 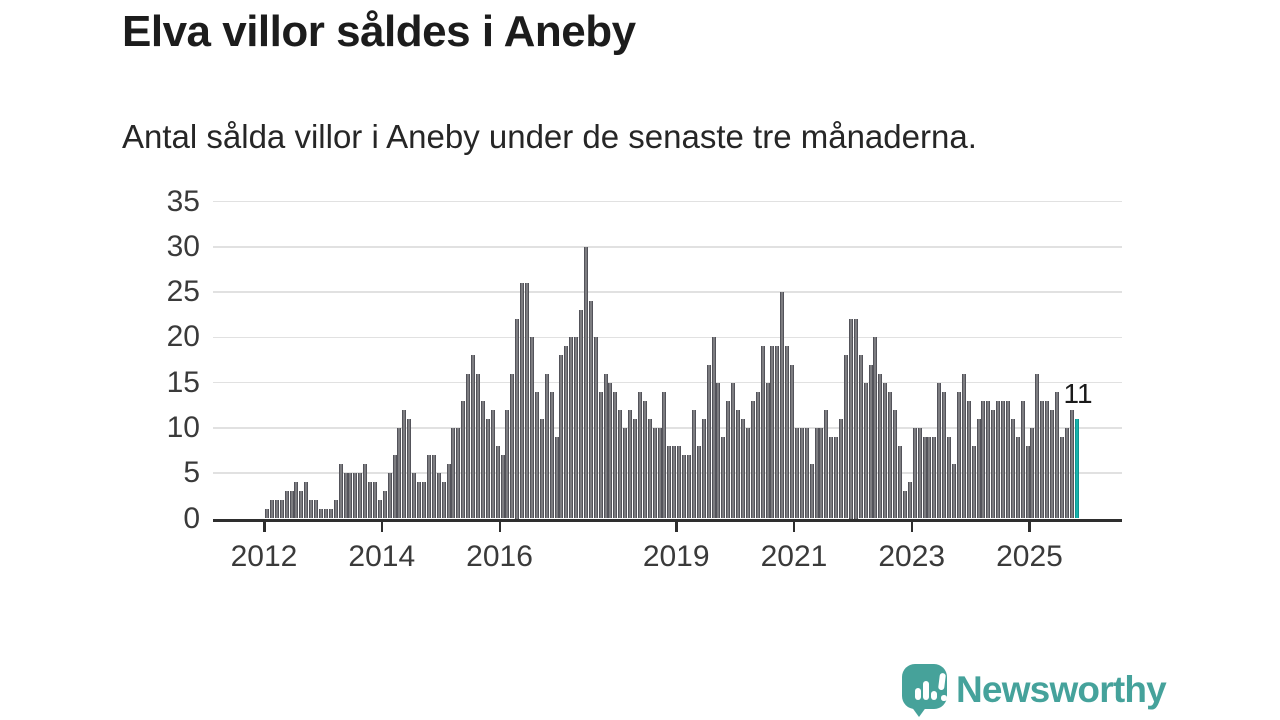 What do you see at coordinates (499, 556) in the screenshot?
I see `x-axis-tick-label: 2016` at bounding box center [499, 556].